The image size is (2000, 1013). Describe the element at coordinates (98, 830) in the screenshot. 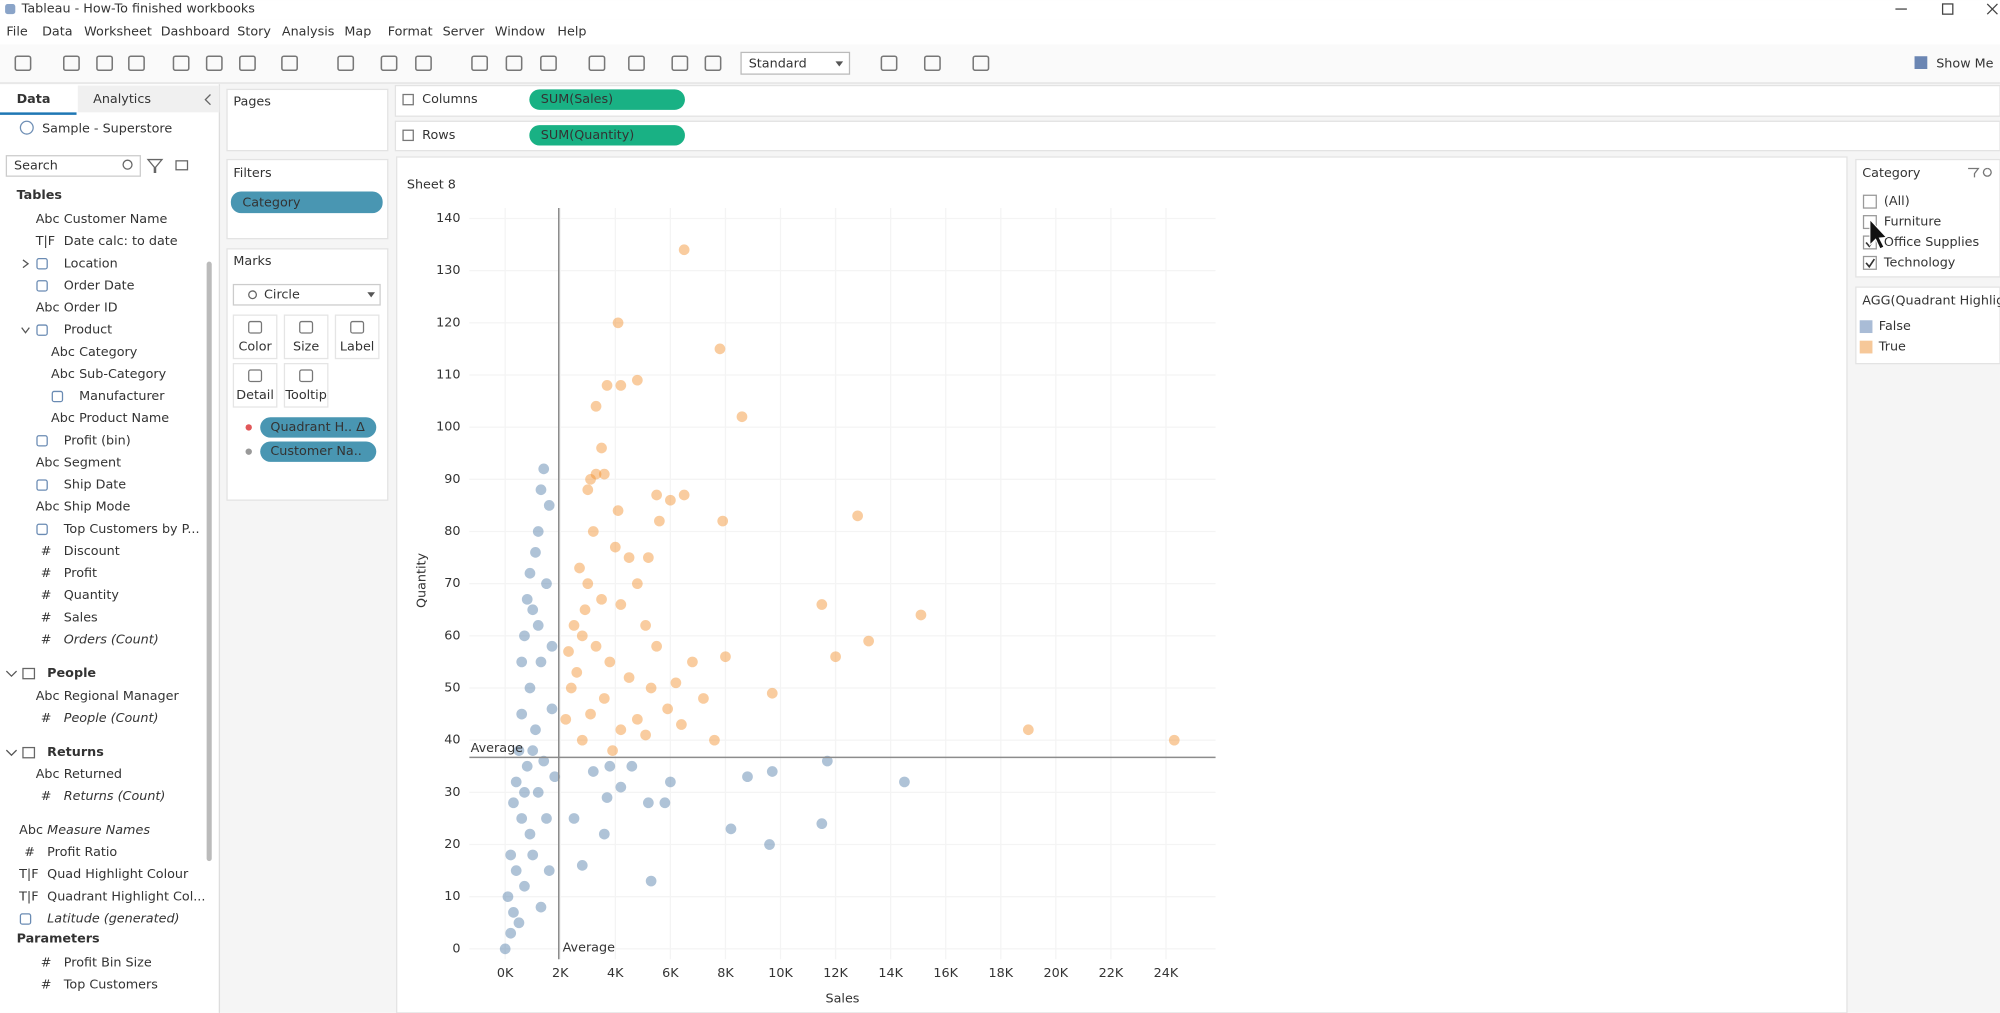

I see `field: Measure Names` at that location.